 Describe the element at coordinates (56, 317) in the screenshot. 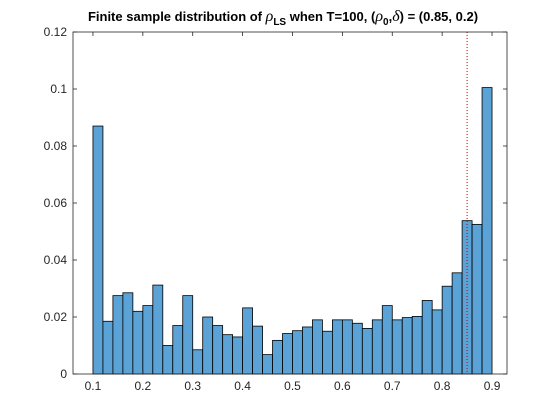

I see `y-tick-label: 0.02` at that location.